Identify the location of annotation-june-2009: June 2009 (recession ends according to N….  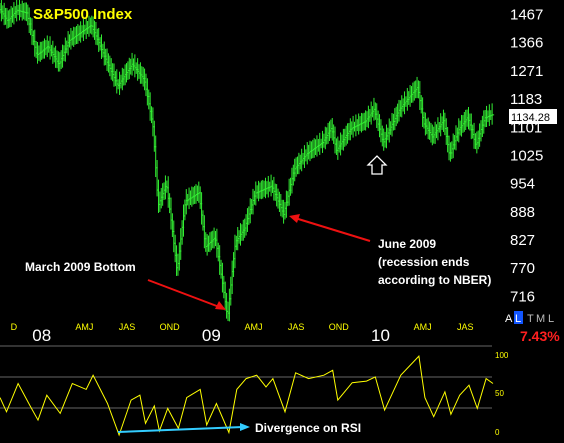
(390, 250).